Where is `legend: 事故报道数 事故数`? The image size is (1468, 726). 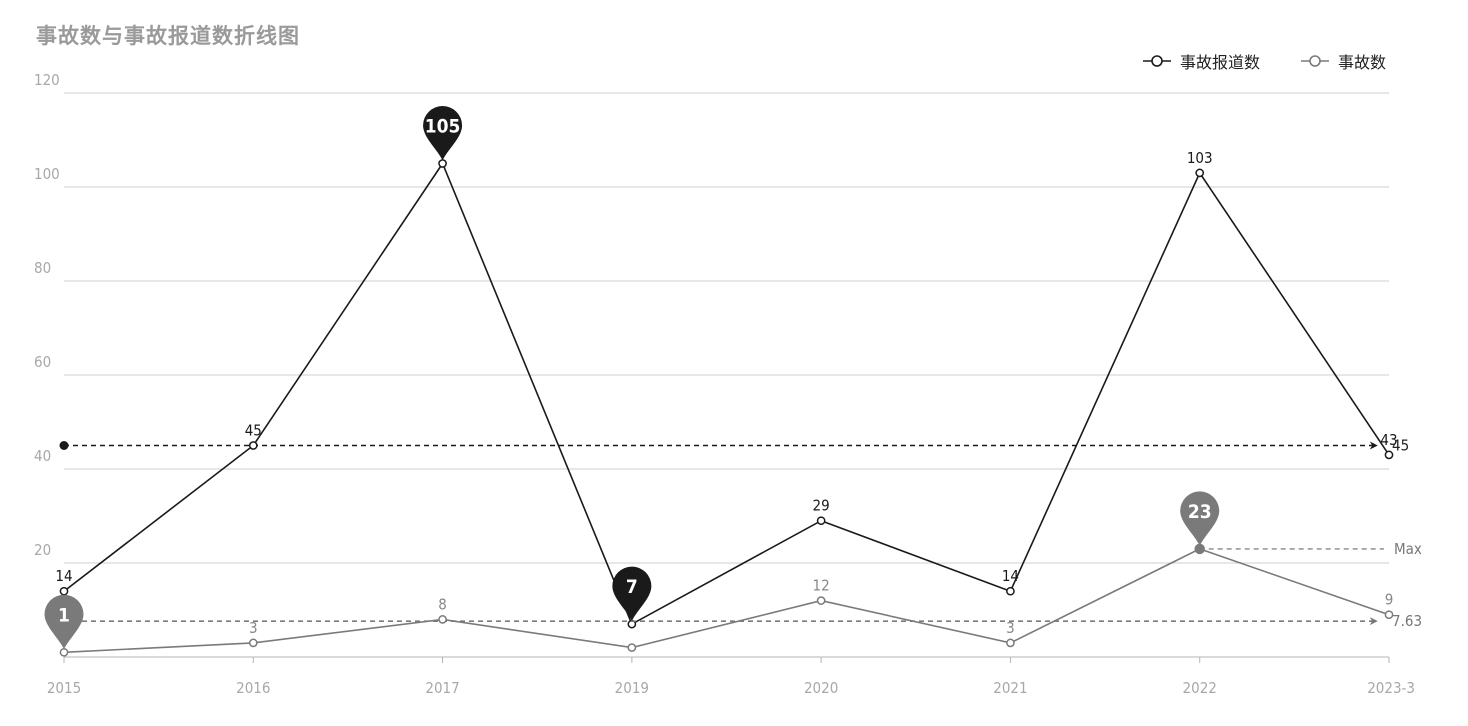 legend: 事故报道数 事故数 is located at coordinates (1264, 61).